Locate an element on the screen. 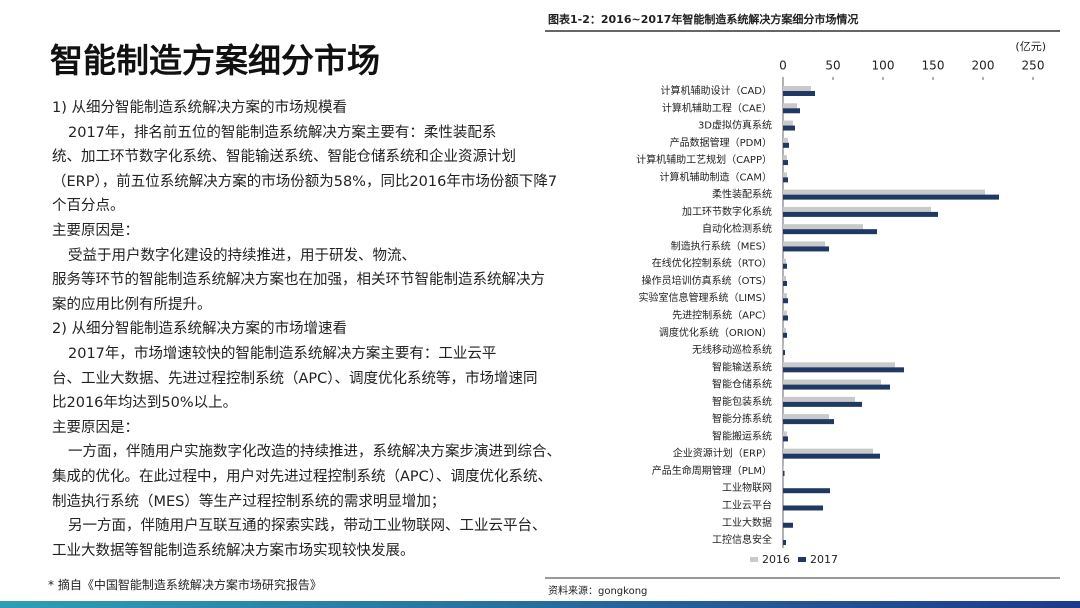  body-line: 2017年，市场增速较快的智能制造系统解决方案主要有：工业云平 is located at coordinates (282, 354).